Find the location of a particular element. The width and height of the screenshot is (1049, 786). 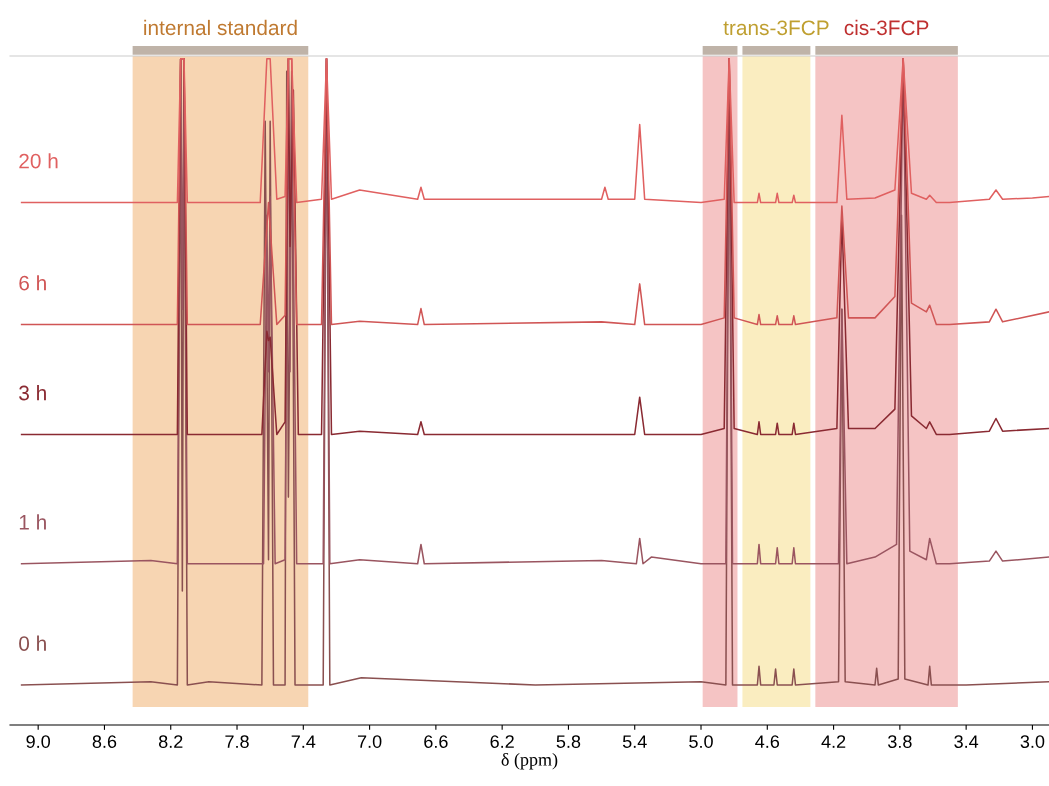

x-tick-label: 7.8 is located at coordinates (237, 741).